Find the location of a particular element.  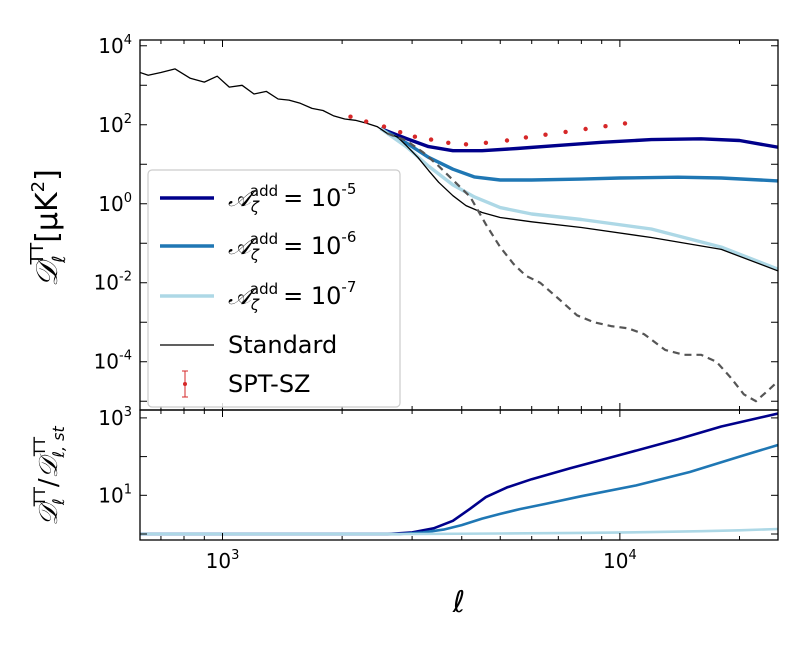

legend-label-standard: Standard is located at coordinates (282, 345).